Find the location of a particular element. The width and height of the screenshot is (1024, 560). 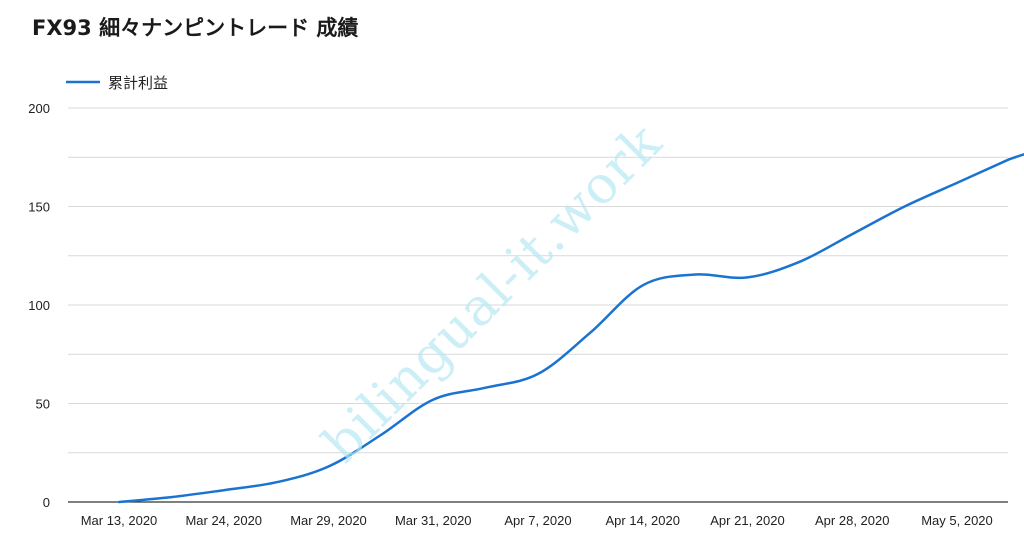

x-tick-label: May 5, 2020 is located at coordinates (957, 520).